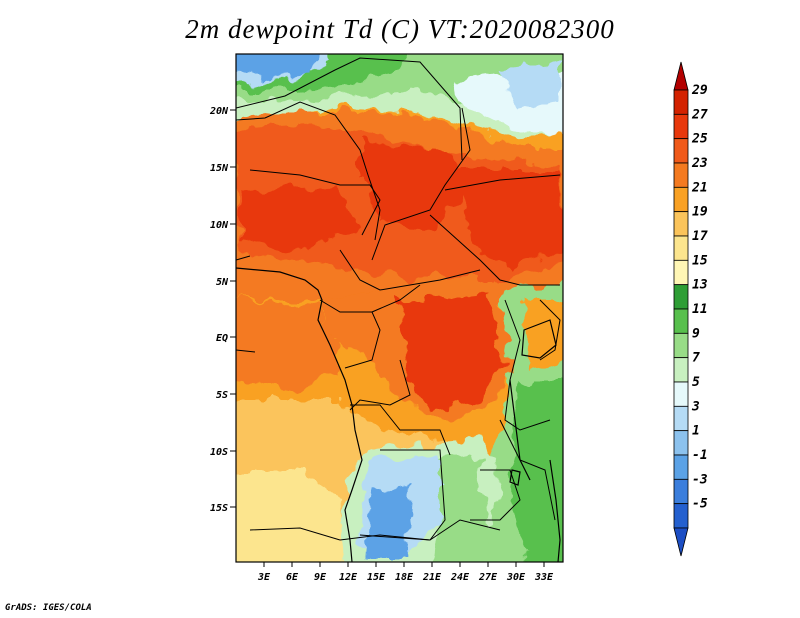 This screenshot has width=800, height=618. What do you see at coordinates (700, 285) in the screenshot?
I see `colorbar-label: 13` at bounding box center [700, 285].